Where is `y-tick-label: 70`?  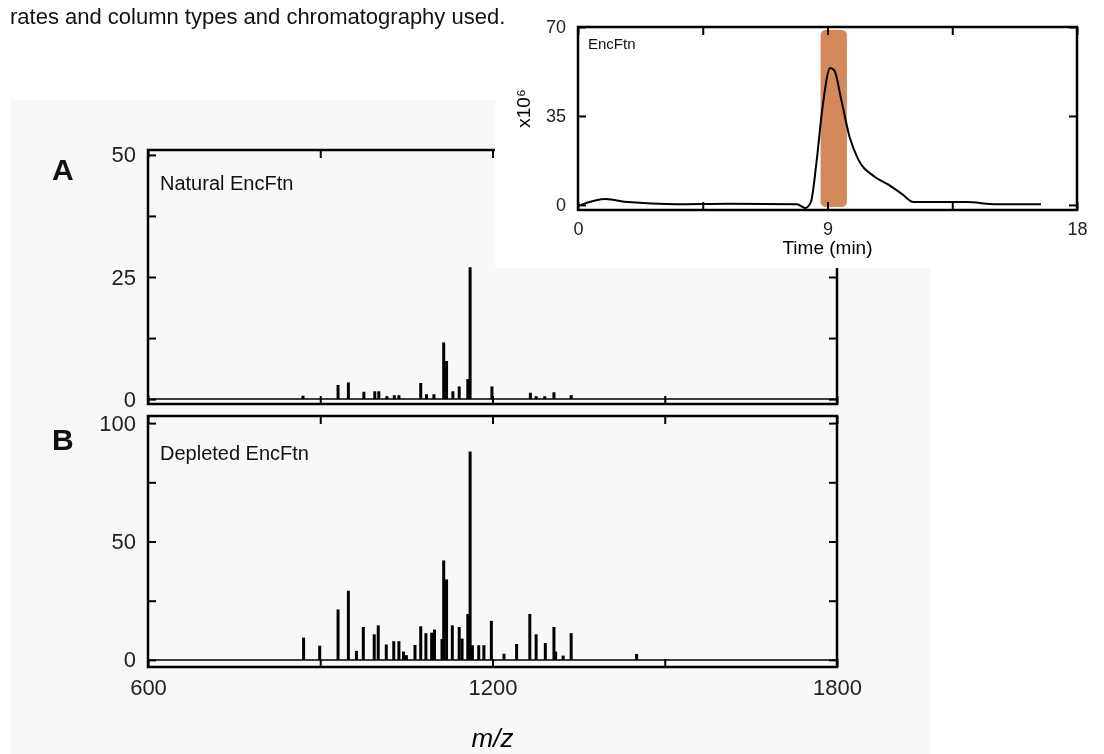
y-tick-label: 70 is located at coordinates (555, 27).